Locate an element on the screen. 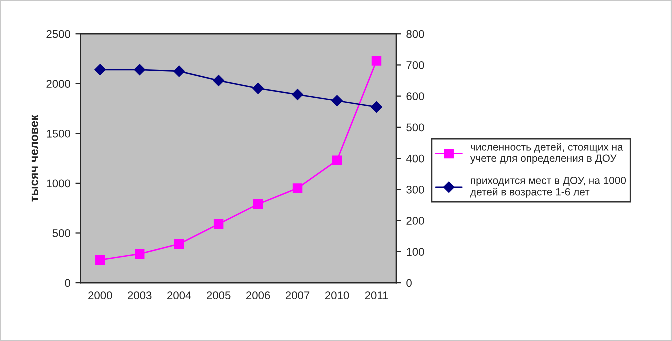 Image resolution: width=672 pixels, height=341 pixels. x-tick-label: 2010 is located at coordinates (337, 296).